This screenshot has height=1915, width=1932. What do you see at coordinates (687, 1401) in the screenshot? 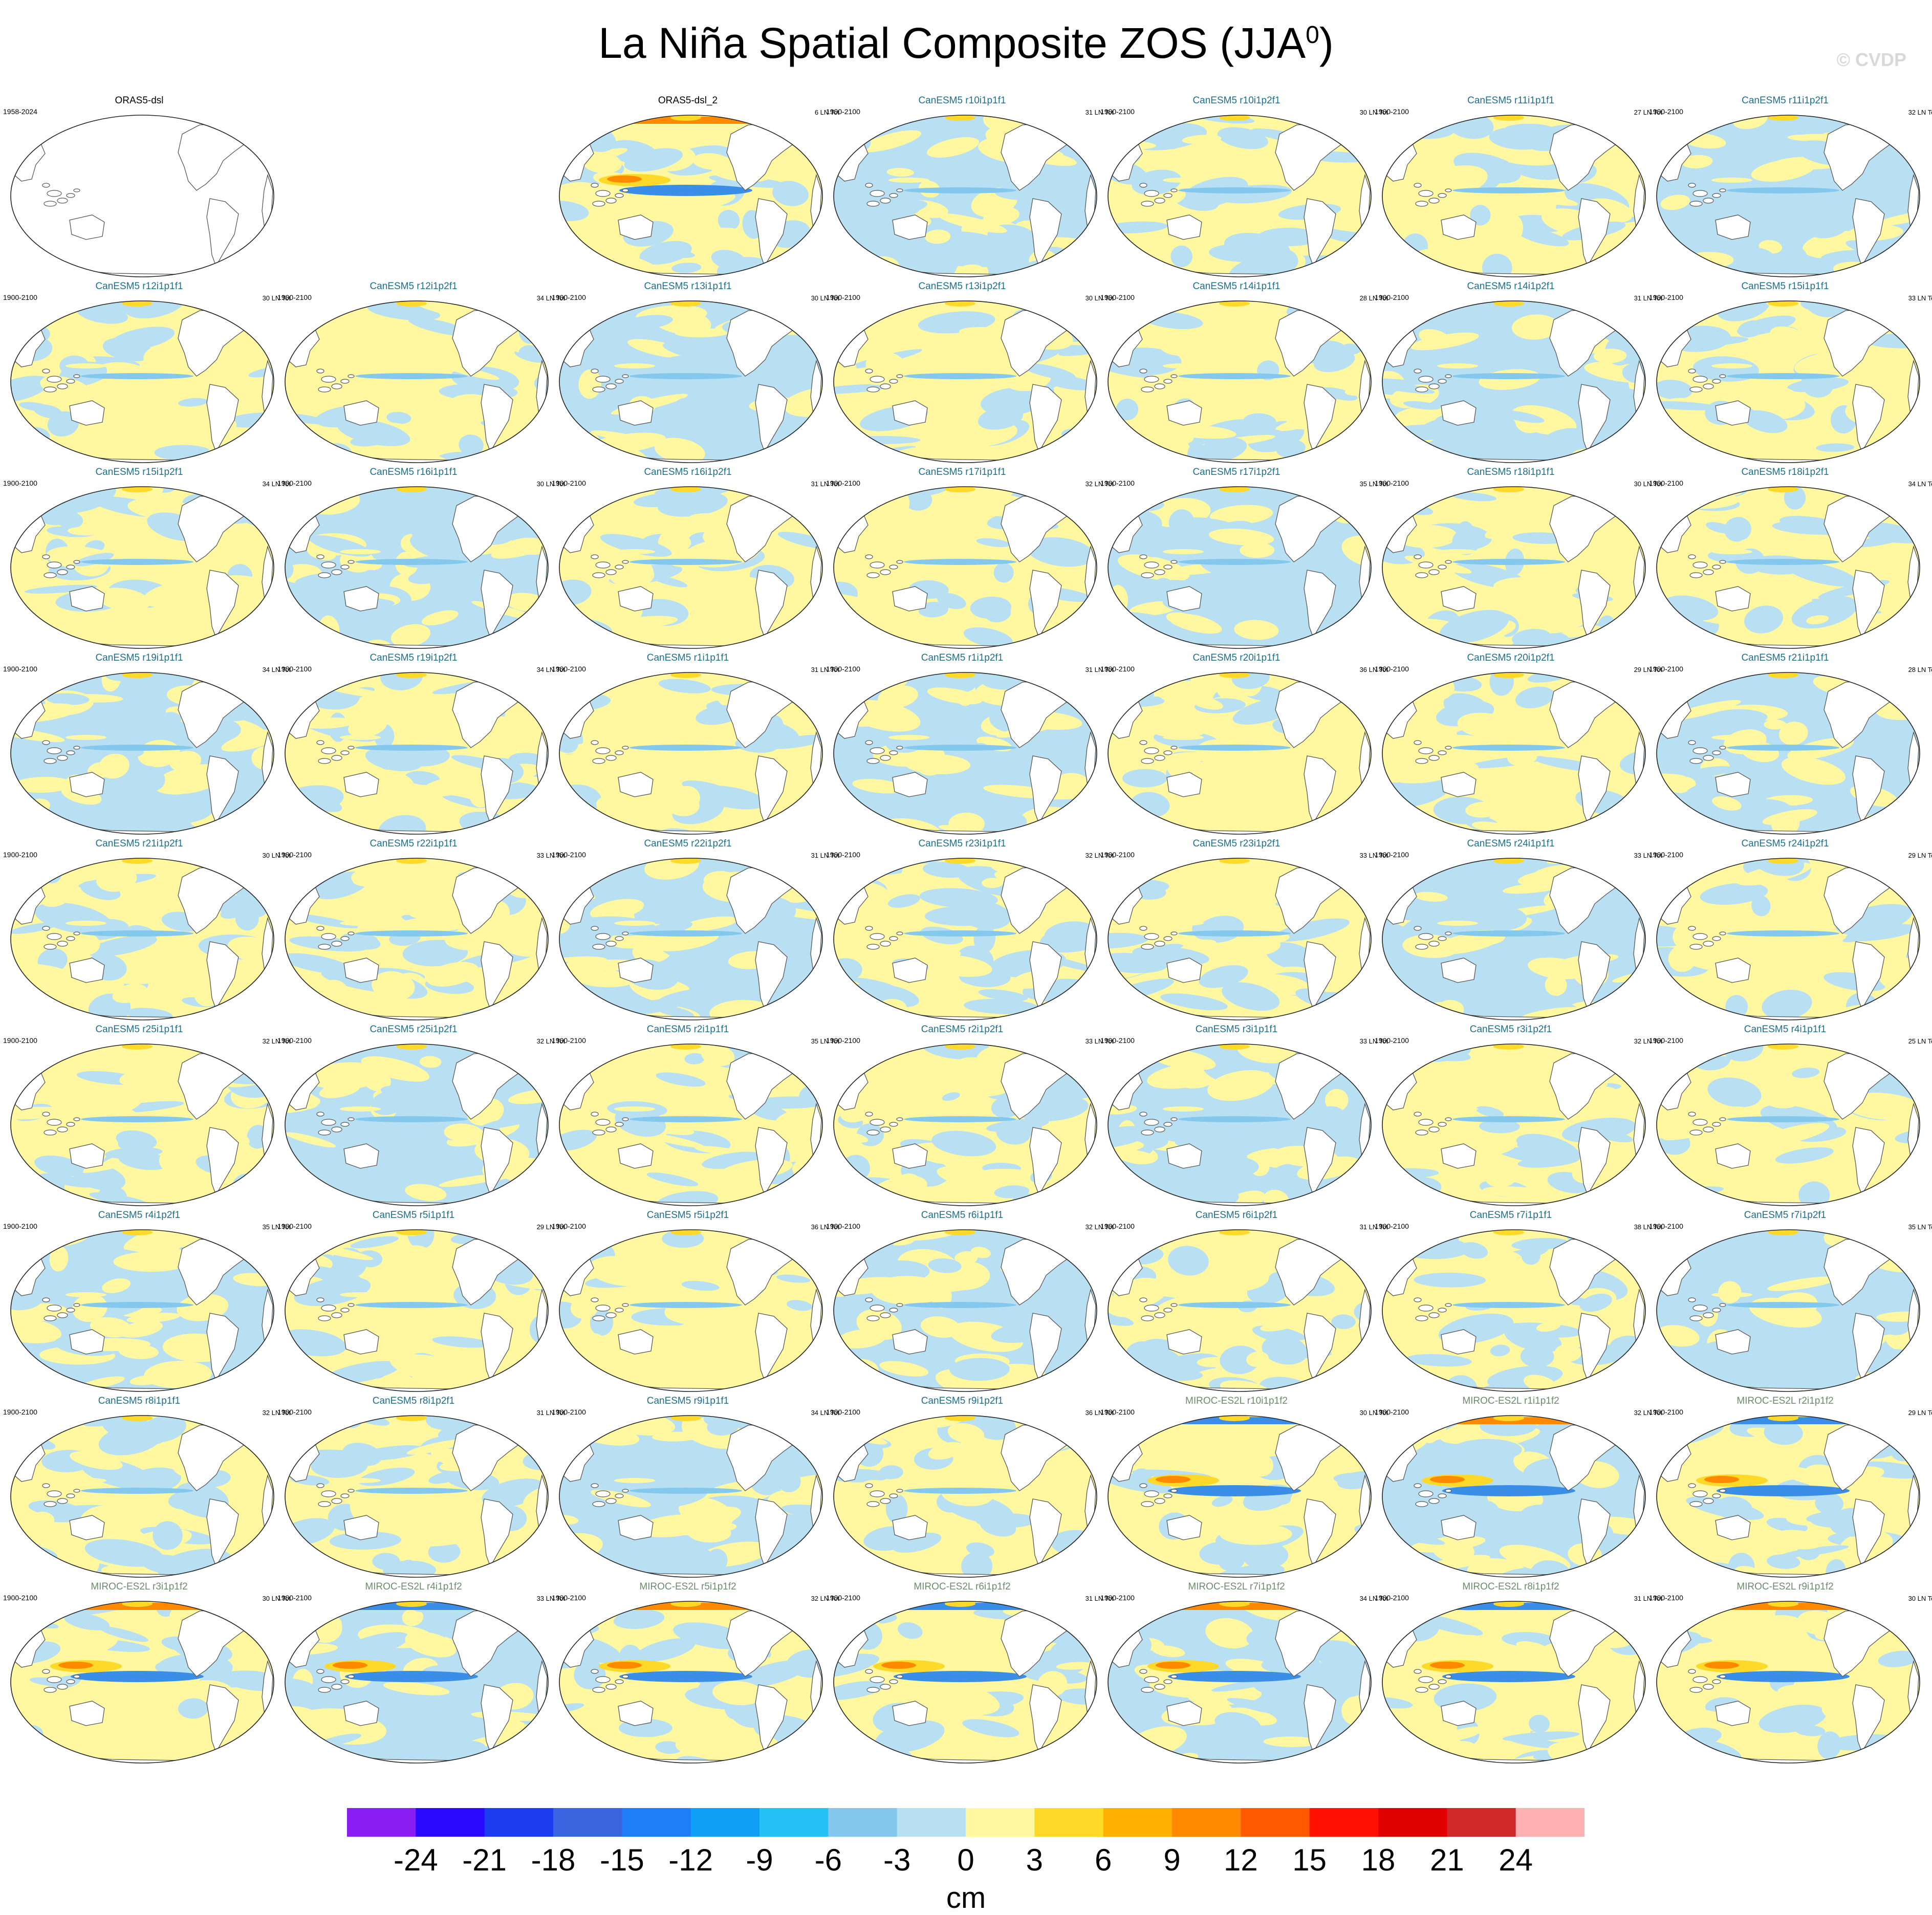
I see `panel-title: CanESM5 r9i1p1f1` at bounding box center [687, 1401].